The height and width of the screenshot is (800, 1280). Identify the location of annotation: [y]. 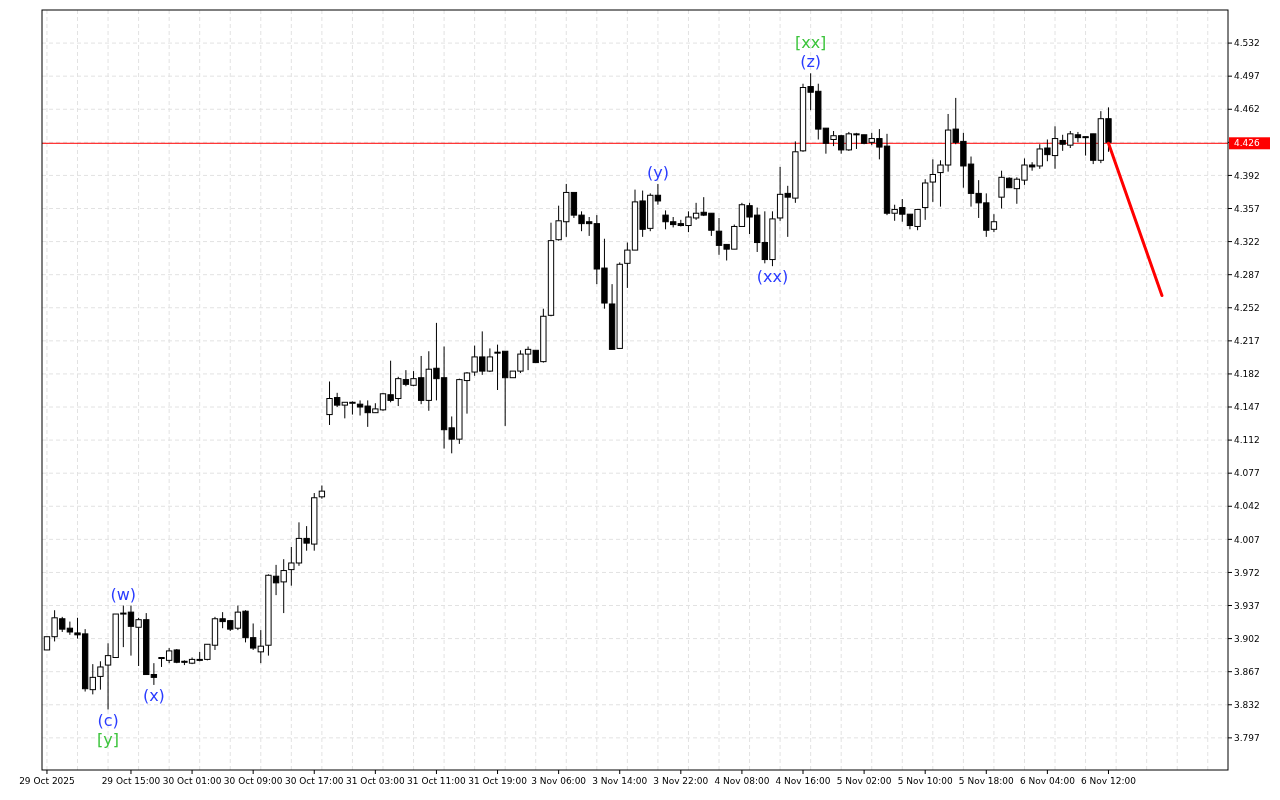
(108, 739).